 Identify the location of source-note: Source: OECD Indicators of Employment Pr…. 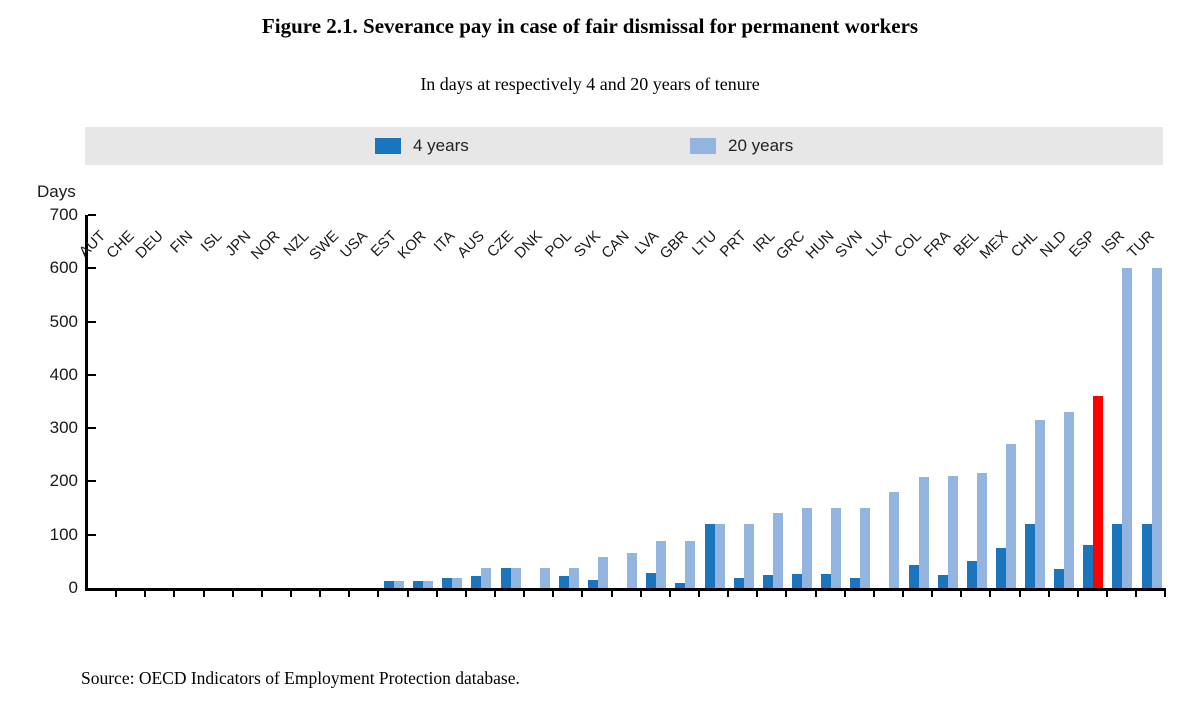
(300, 678).